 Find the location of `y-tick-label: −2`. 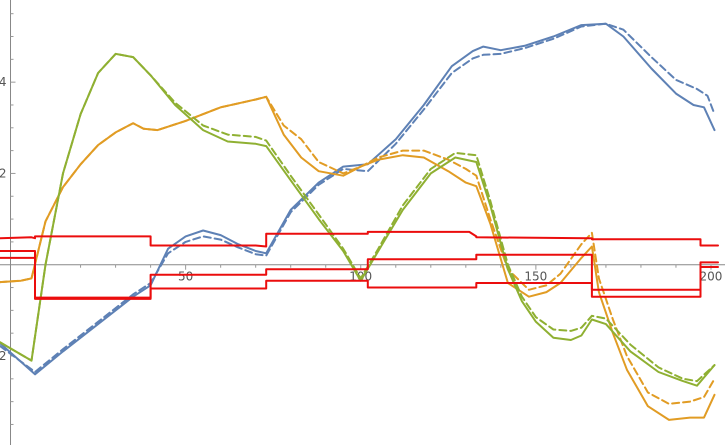

y-tick-label: −2 is located at coordinates (3, 356).